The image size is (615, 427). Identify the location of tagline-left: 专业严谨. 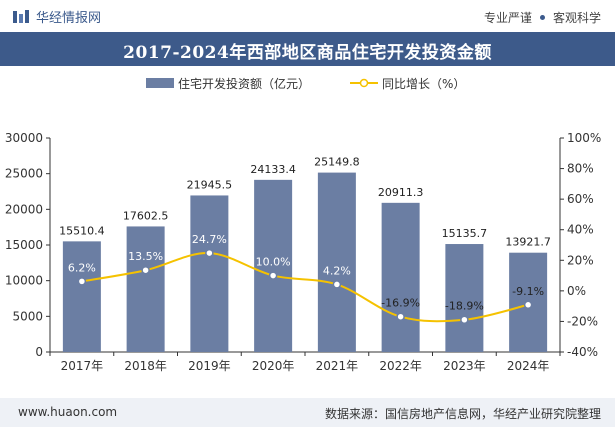
(507, 18).